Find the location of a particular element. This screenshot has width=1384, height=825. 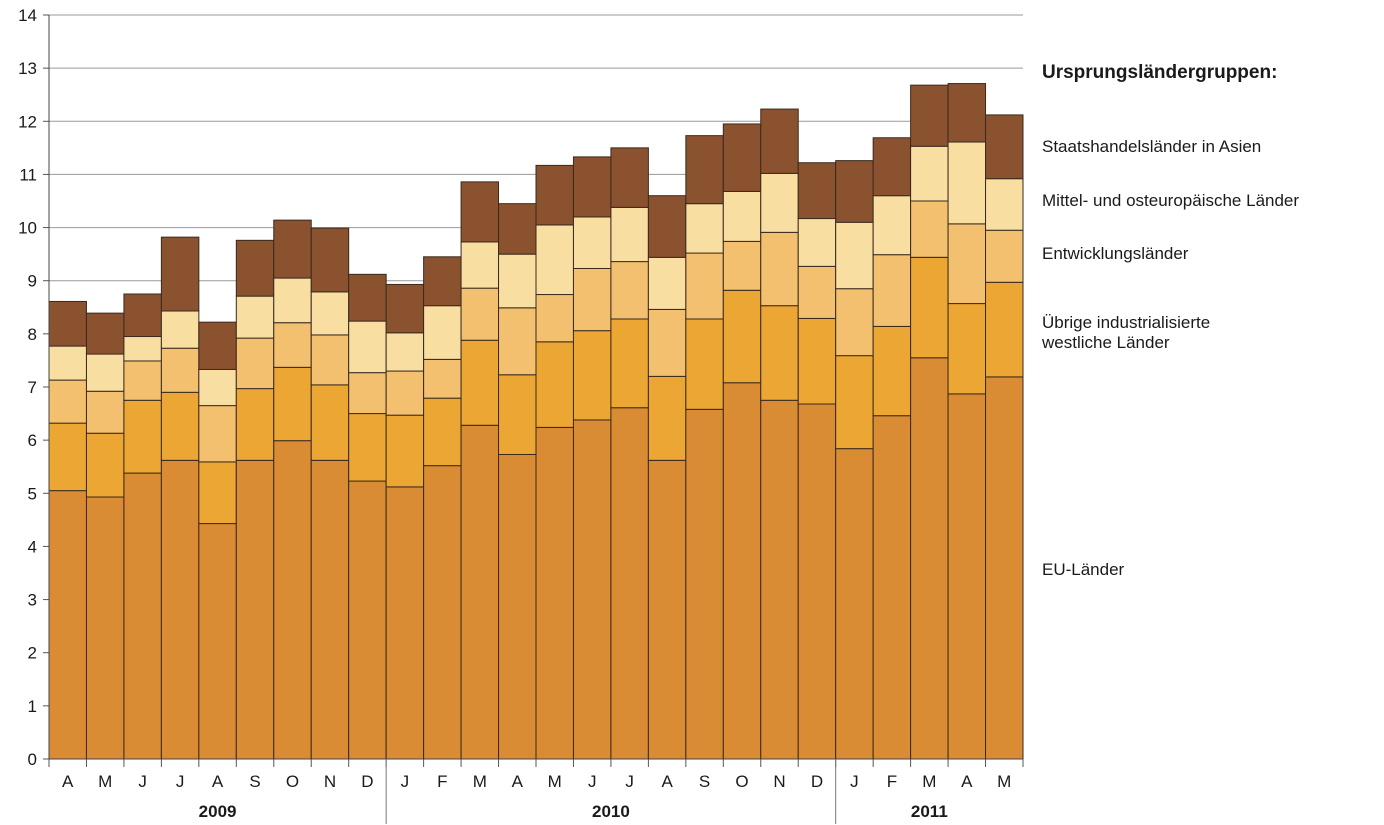

legend-label-asia: Staatshandelsländer in Asien is located at coordinates (1152, 146).